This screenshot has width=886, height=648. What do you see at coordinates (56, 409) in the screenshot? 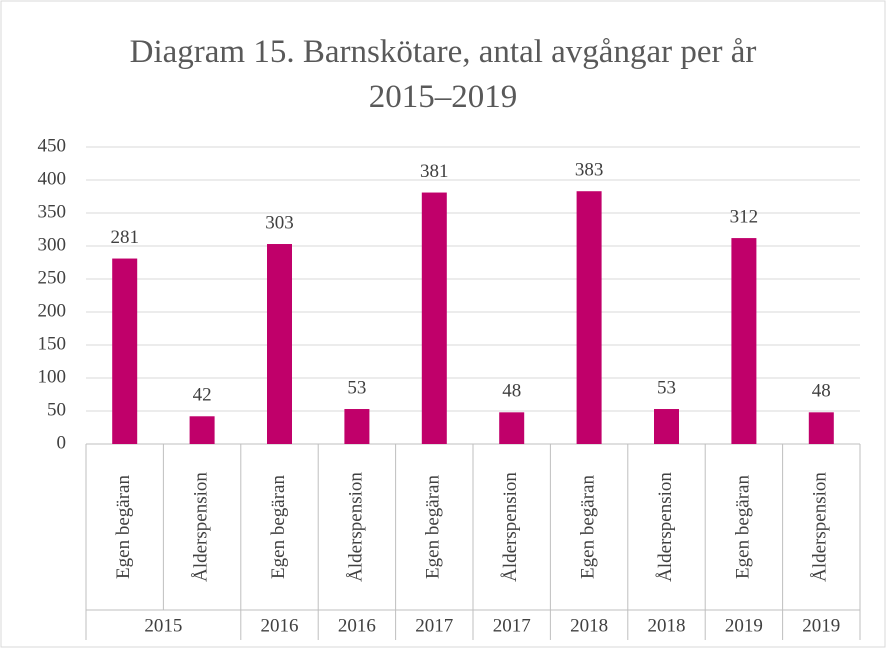
I see `y-tick-label: 50` at bounding box center [56, 409].